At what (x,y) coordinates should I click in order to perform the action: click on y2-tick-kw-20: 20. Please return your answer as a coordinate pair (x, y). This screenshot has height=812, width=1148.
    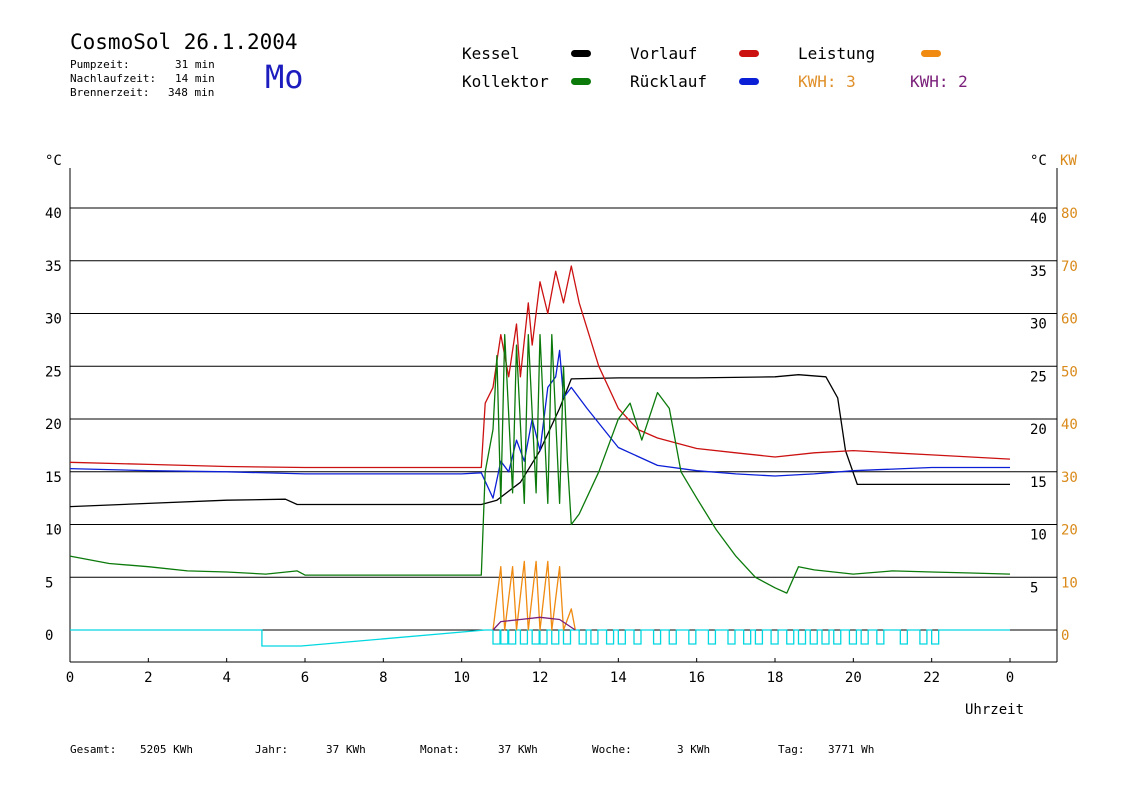
    Looking at the image, I should click on (1069, 531).